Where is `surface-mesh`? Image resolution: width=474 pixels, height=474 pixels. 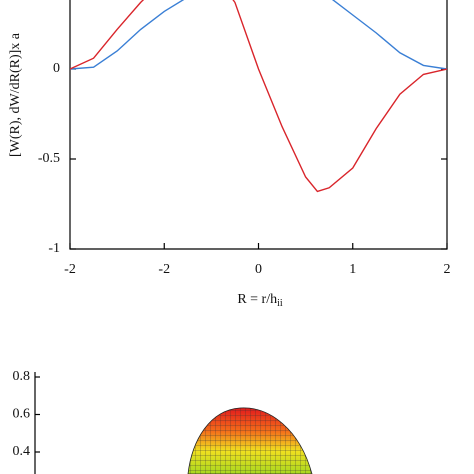 surface-mesh is located at coordinates (250, 440).